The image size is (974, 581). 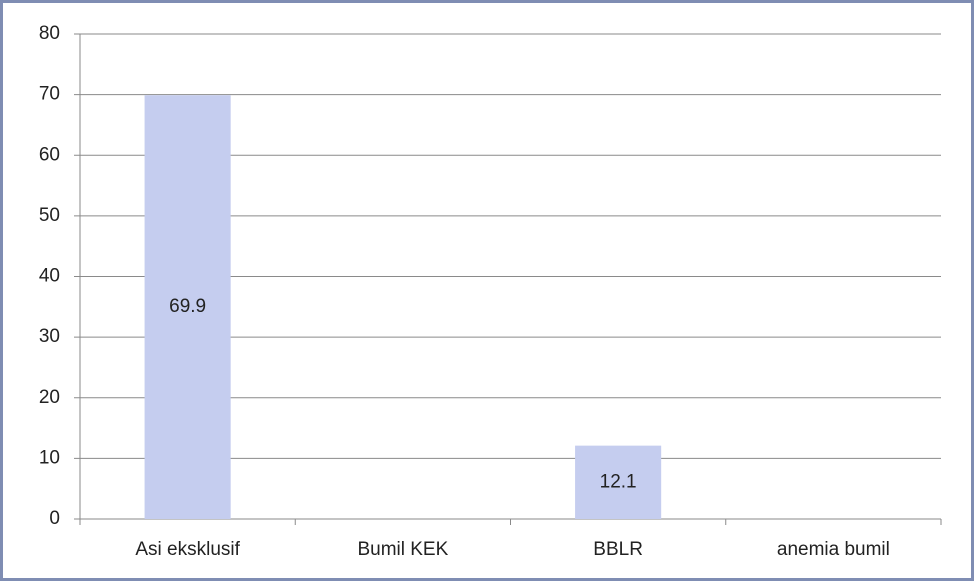 I want to click on x-tick-label: BBLR, so click(x=618, y=549).